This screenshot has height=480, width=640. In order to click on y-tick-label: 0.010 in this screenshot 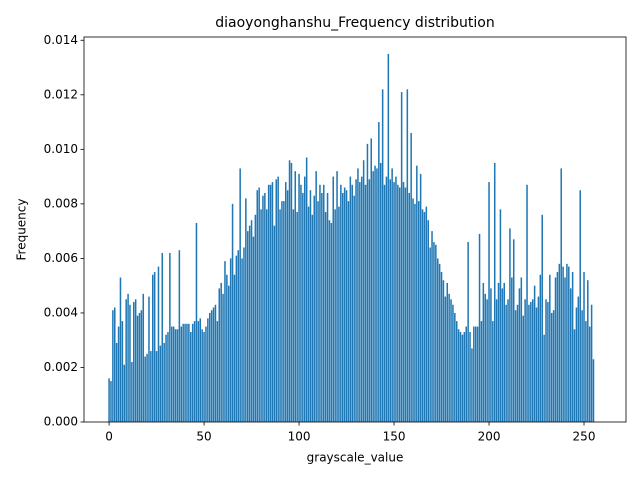, I will do `click(61, 149)`.